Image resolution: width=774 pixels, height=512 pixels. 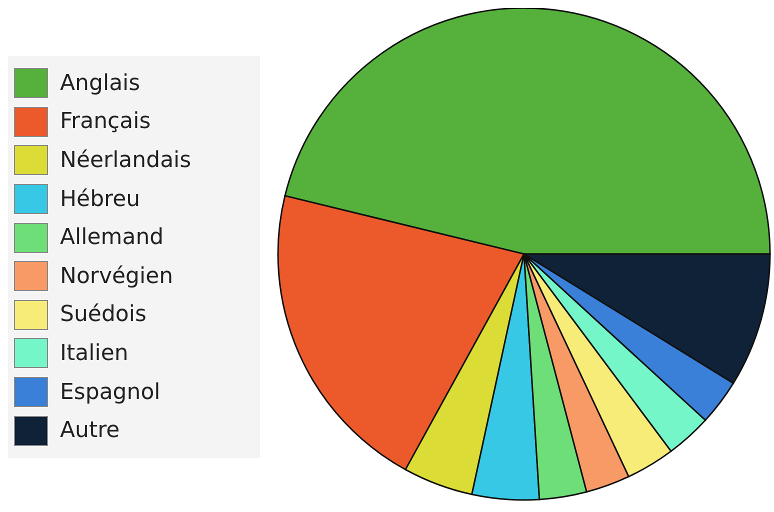 What do you see at coordinates (100, 83) in the screenshot?
I see `legend-label: Anglais` at bounding box center [100, 83].